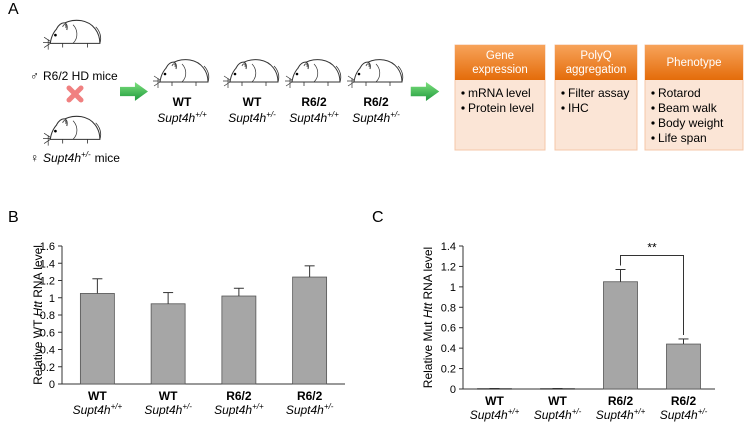 This screenshot has height=425, width=745. Describe the element at coordinates (75, 94) in the screenshot. I see `cross` at that location.